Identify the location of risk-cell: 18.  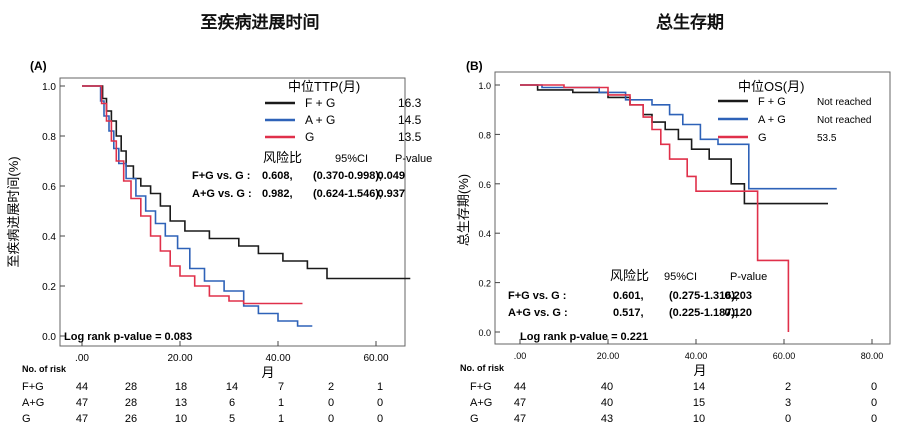
(181, 387).